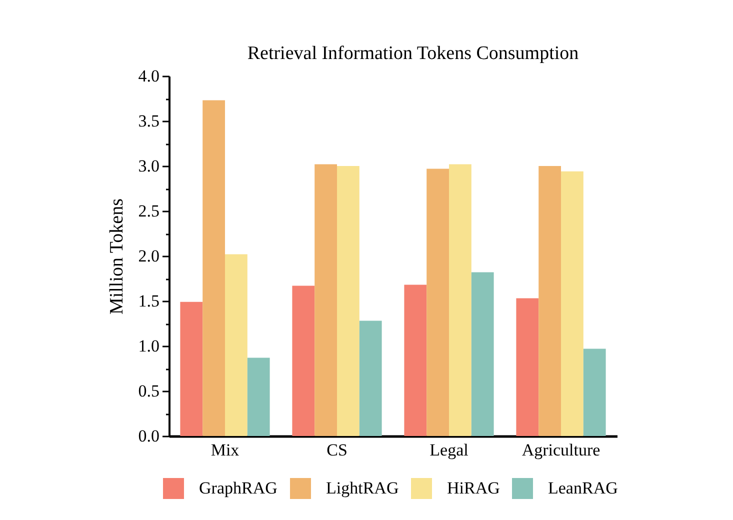 The height and width of the screenshot is (520, 733). I want to click on y-axis-title: Million Tokens, so click(117, 256).